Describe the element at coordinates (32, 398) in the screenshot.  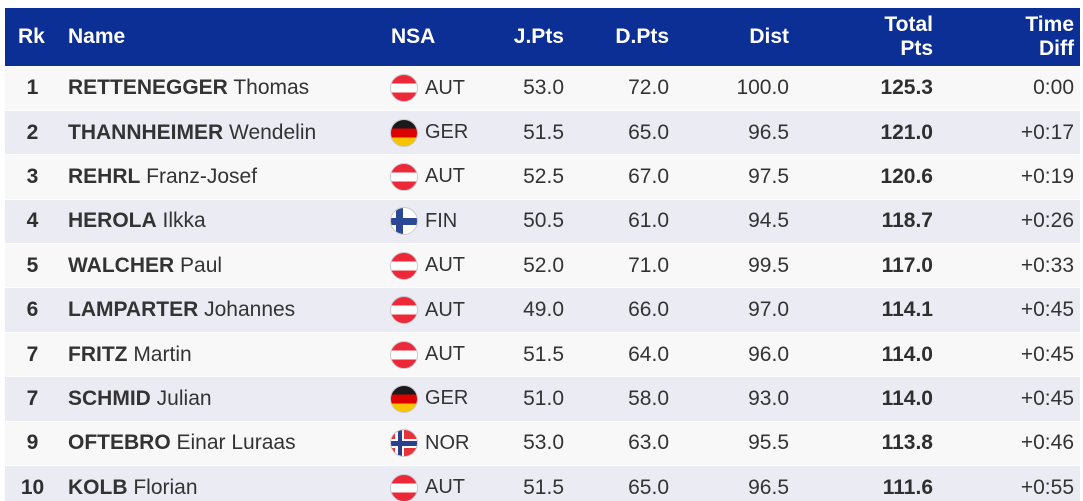
I see `rank-value: 7` at that location.